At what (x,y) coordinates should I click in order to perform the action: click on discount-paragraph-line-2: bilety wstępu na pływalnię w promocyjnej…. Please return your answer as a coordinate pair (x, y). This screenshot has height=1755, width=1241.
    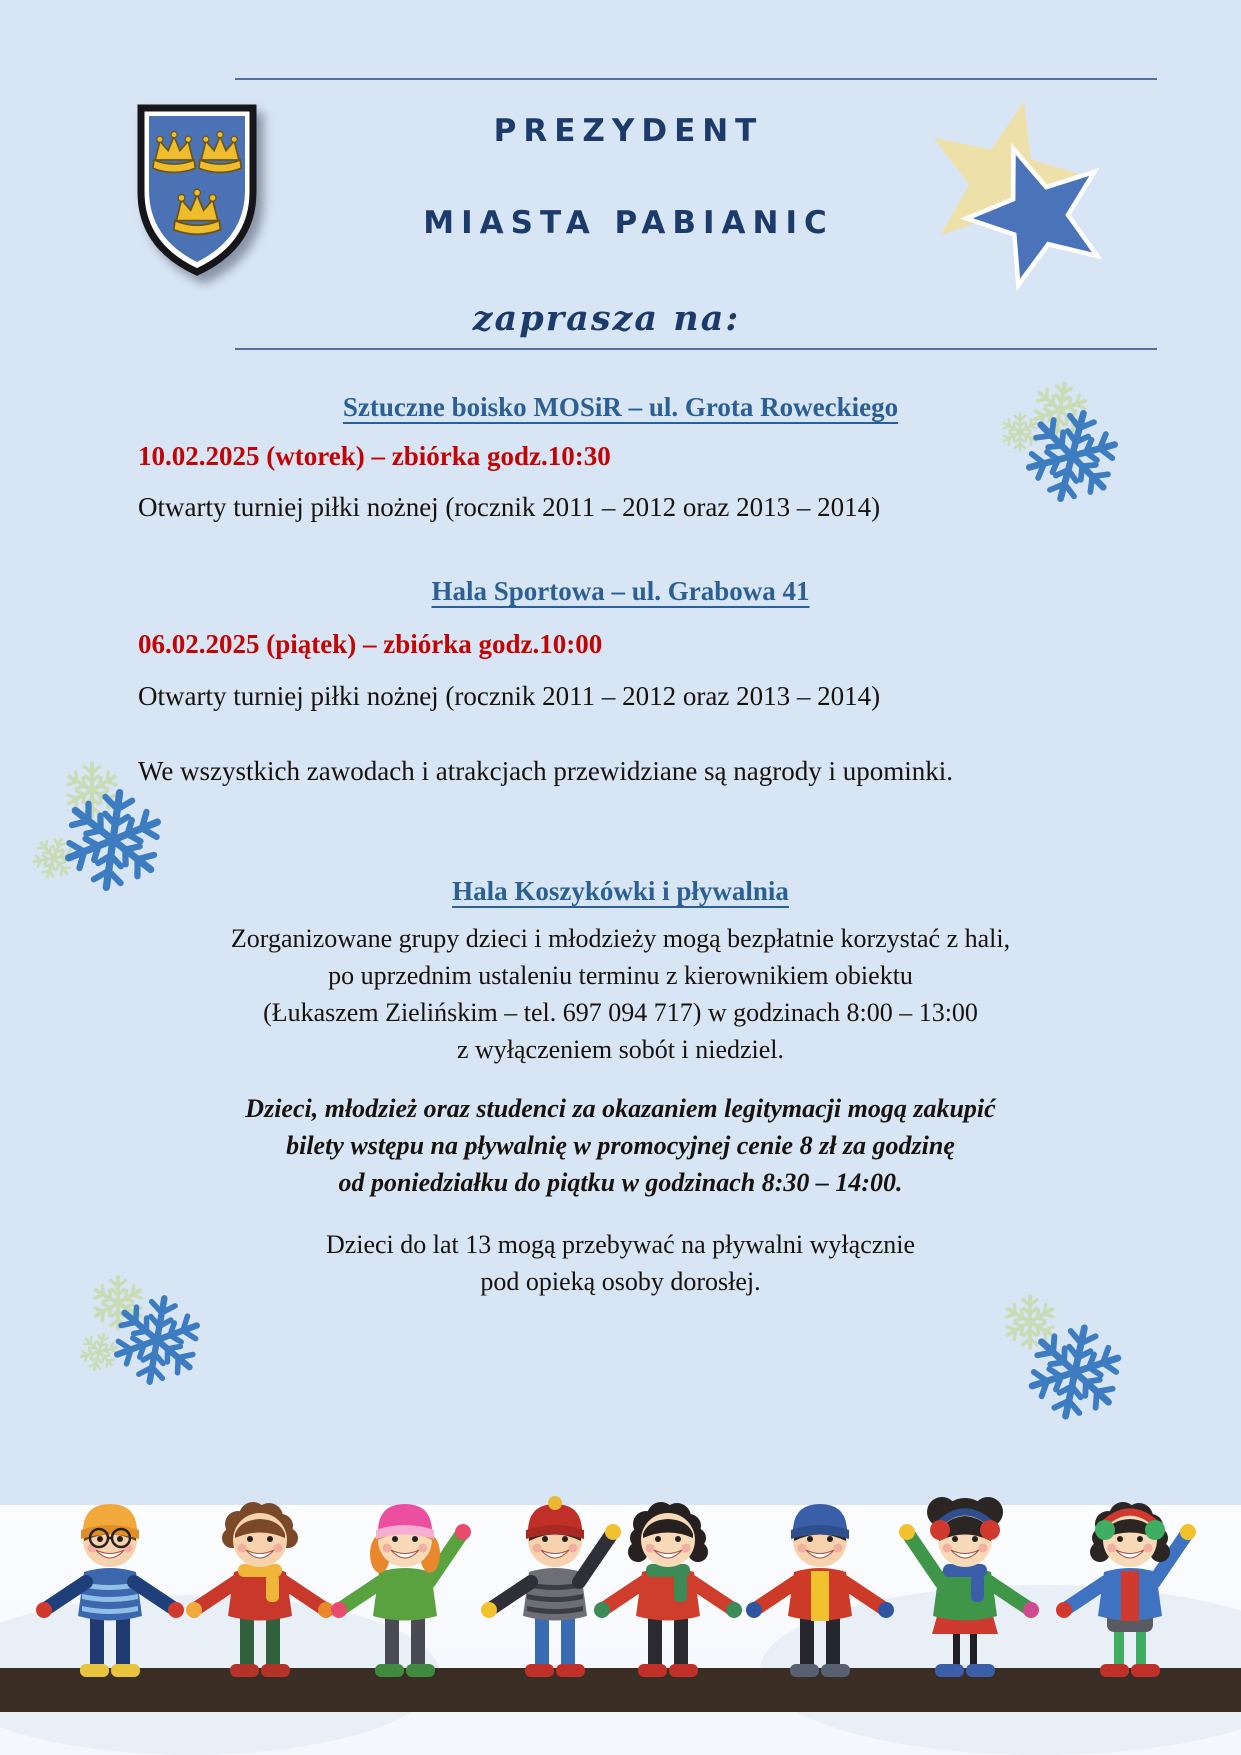
    Looking at the image, I should click on (620, 1145).